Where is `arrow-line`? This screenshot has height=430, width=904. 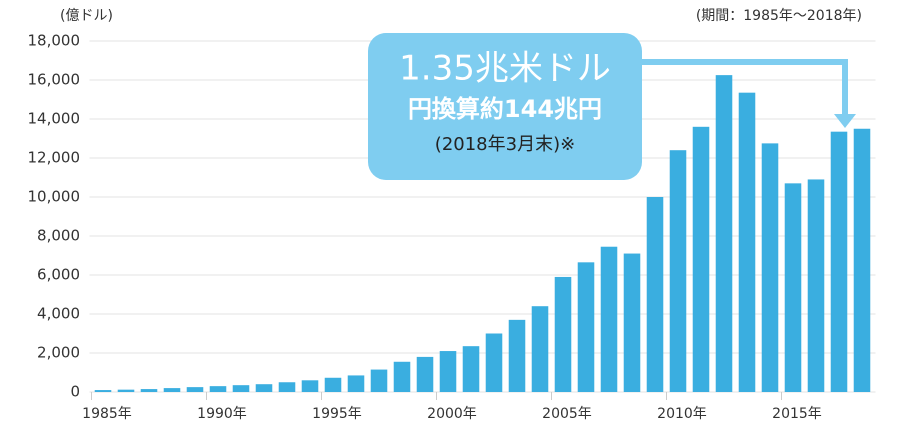 arrow-line is located at coordinates (744, 88).